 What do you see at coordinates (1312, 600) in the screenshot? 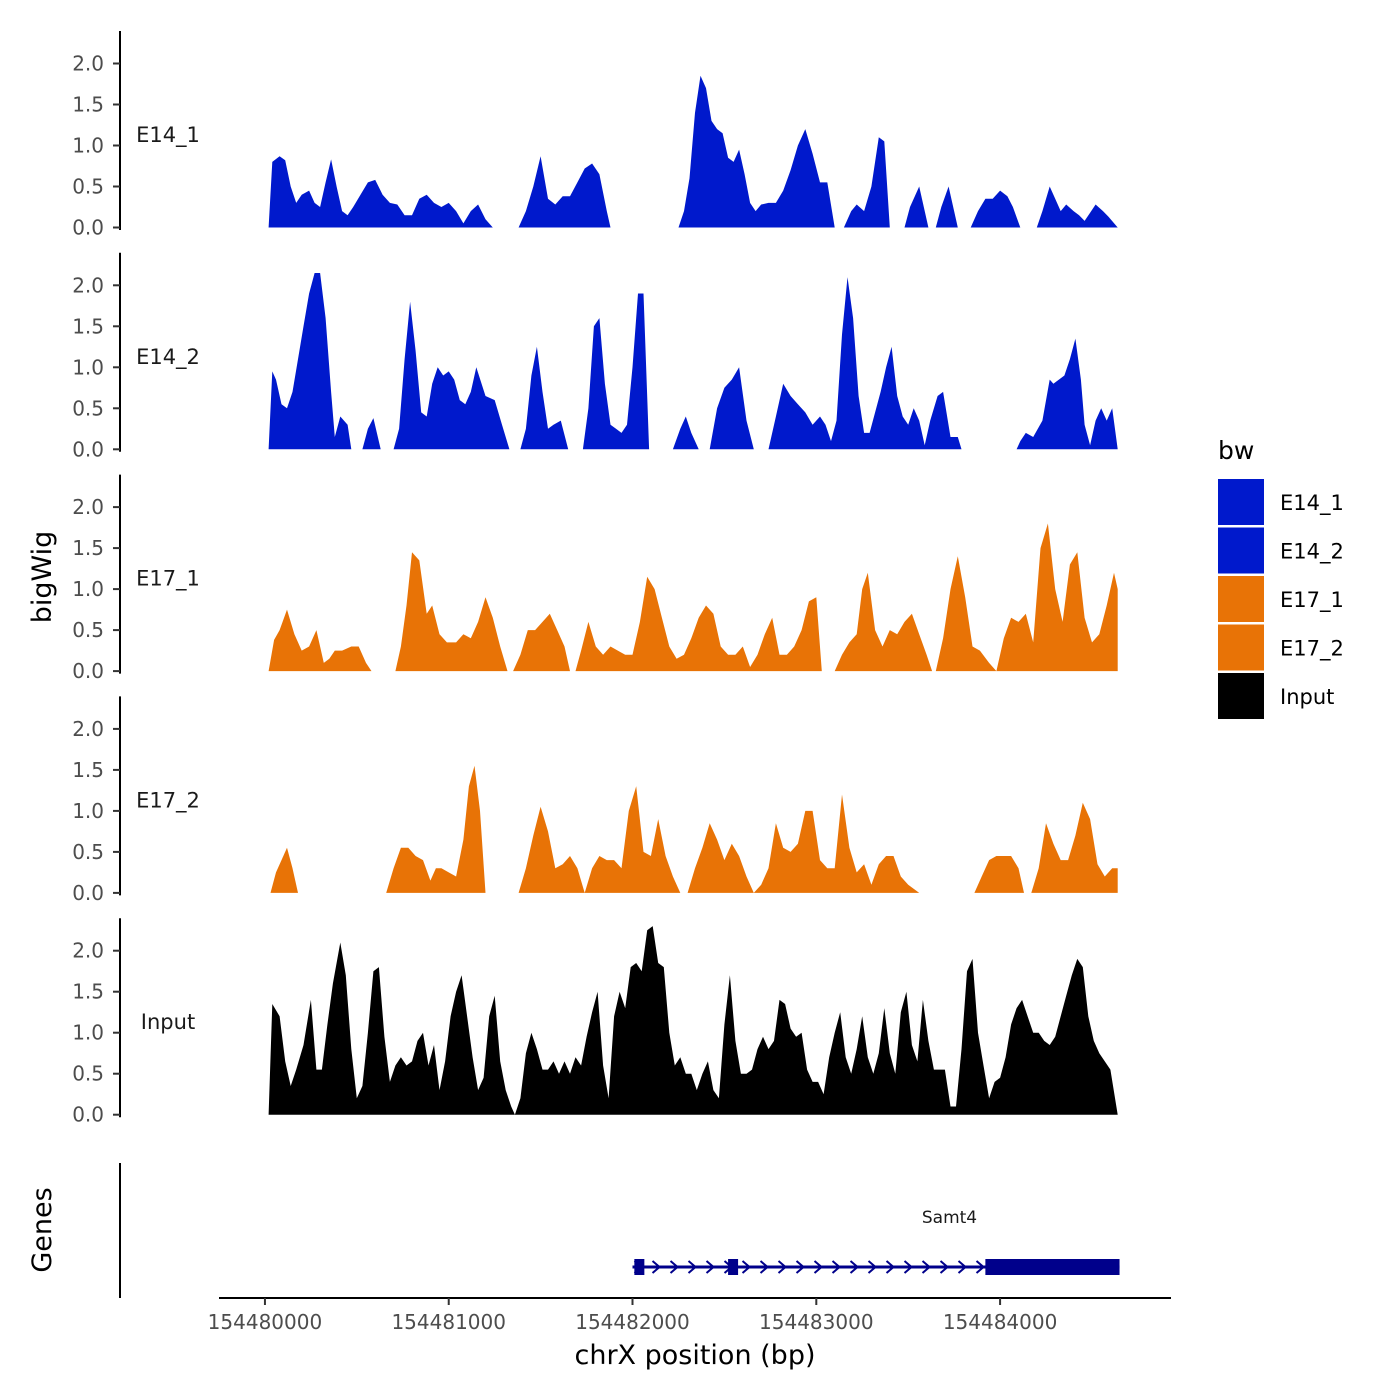
I see `legend-label: E17_1` at bounding box center [1312, 600].